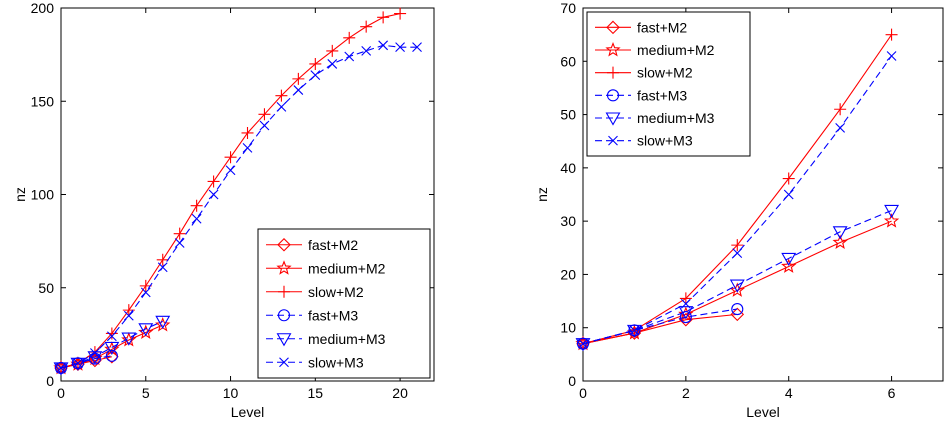  What do you see at coordinates (568, 168) in the screenshot?
I see `y-tick-label: 40` at bounding box center [568, 168].